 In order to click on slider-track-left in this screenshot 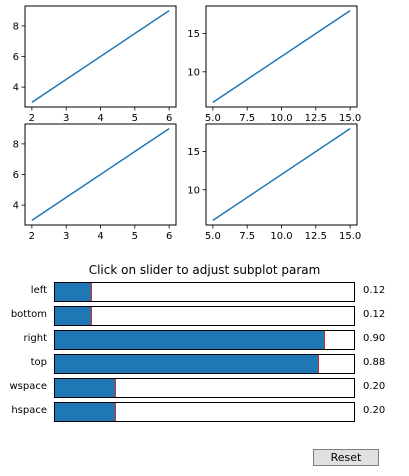, I will do `click(204, 292)`.